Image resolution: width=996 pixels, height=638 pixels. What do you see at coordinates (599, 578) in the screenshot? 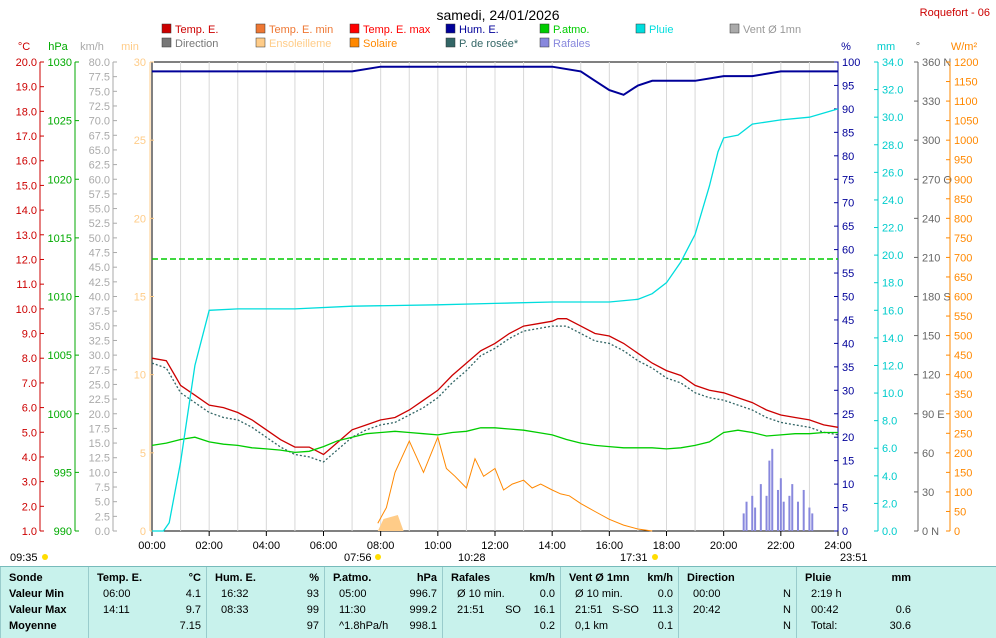
I see `stats-column-title: Vent Ø 1mn` at bounding box center [599, 578].